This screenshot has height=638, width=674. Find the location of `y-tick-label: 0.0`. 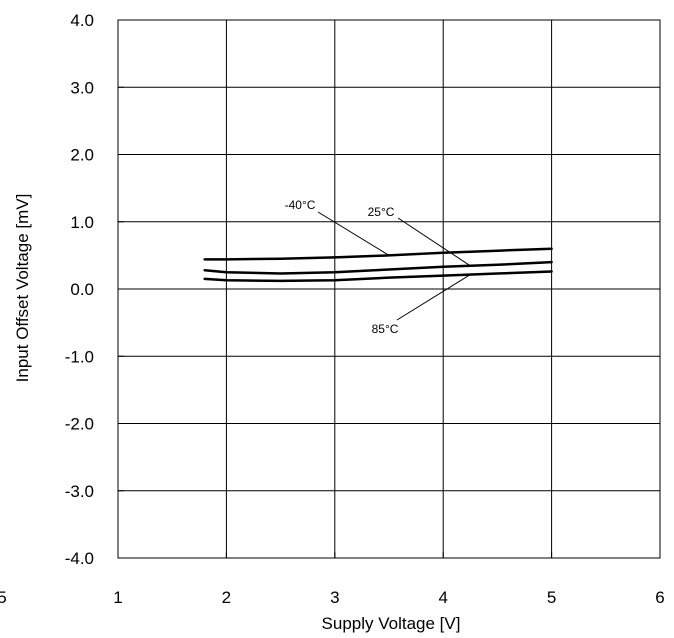

y-tick-label: 0.0 is located at coordinates (82, 289).